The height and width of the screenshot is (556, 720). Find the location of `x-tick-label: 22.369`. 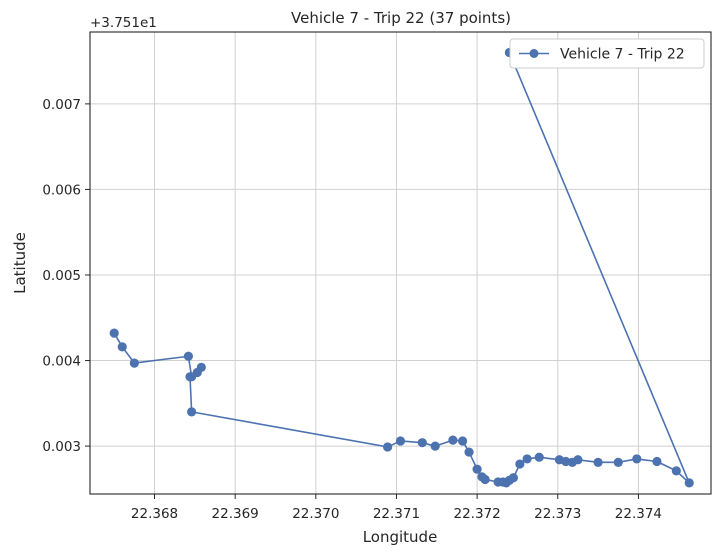

x-tick-label: 22.369 is located at coordinates (235, 514).